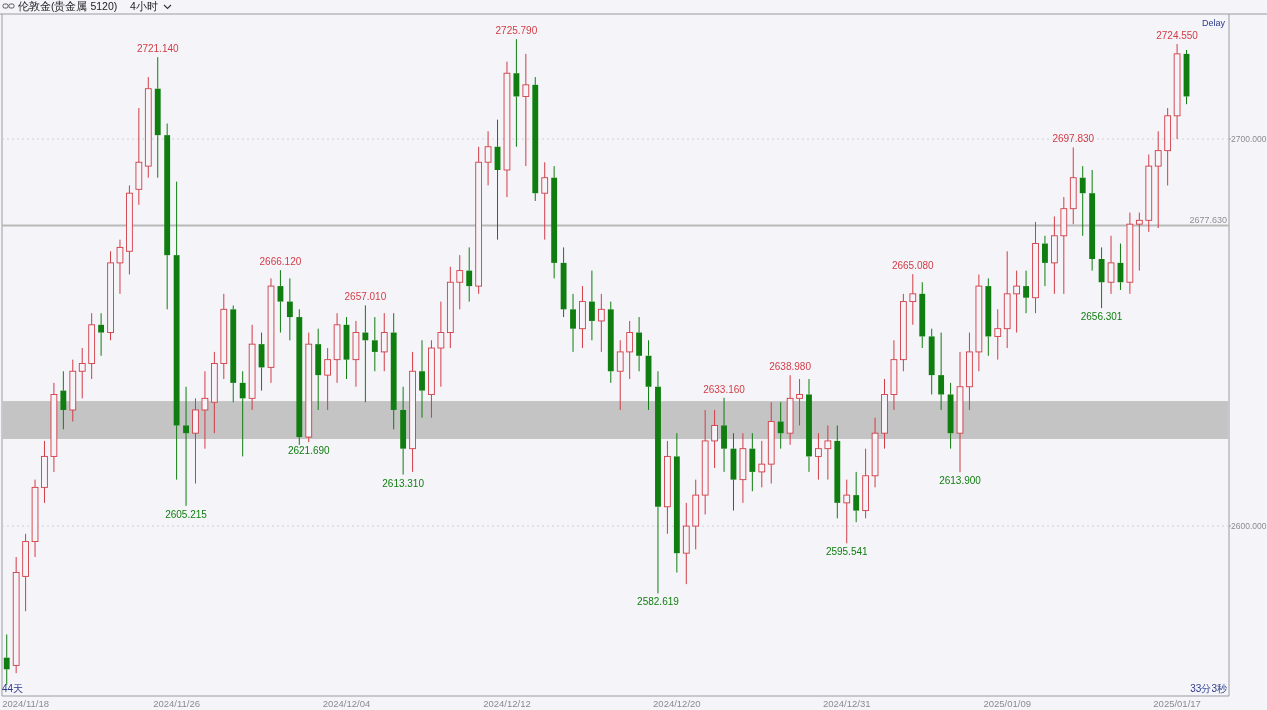 The image size is (1267, 710). Describe the element at coordinates (1249, 139) in the screenshot. I see `y-tick-label: 2700.000` at that location.